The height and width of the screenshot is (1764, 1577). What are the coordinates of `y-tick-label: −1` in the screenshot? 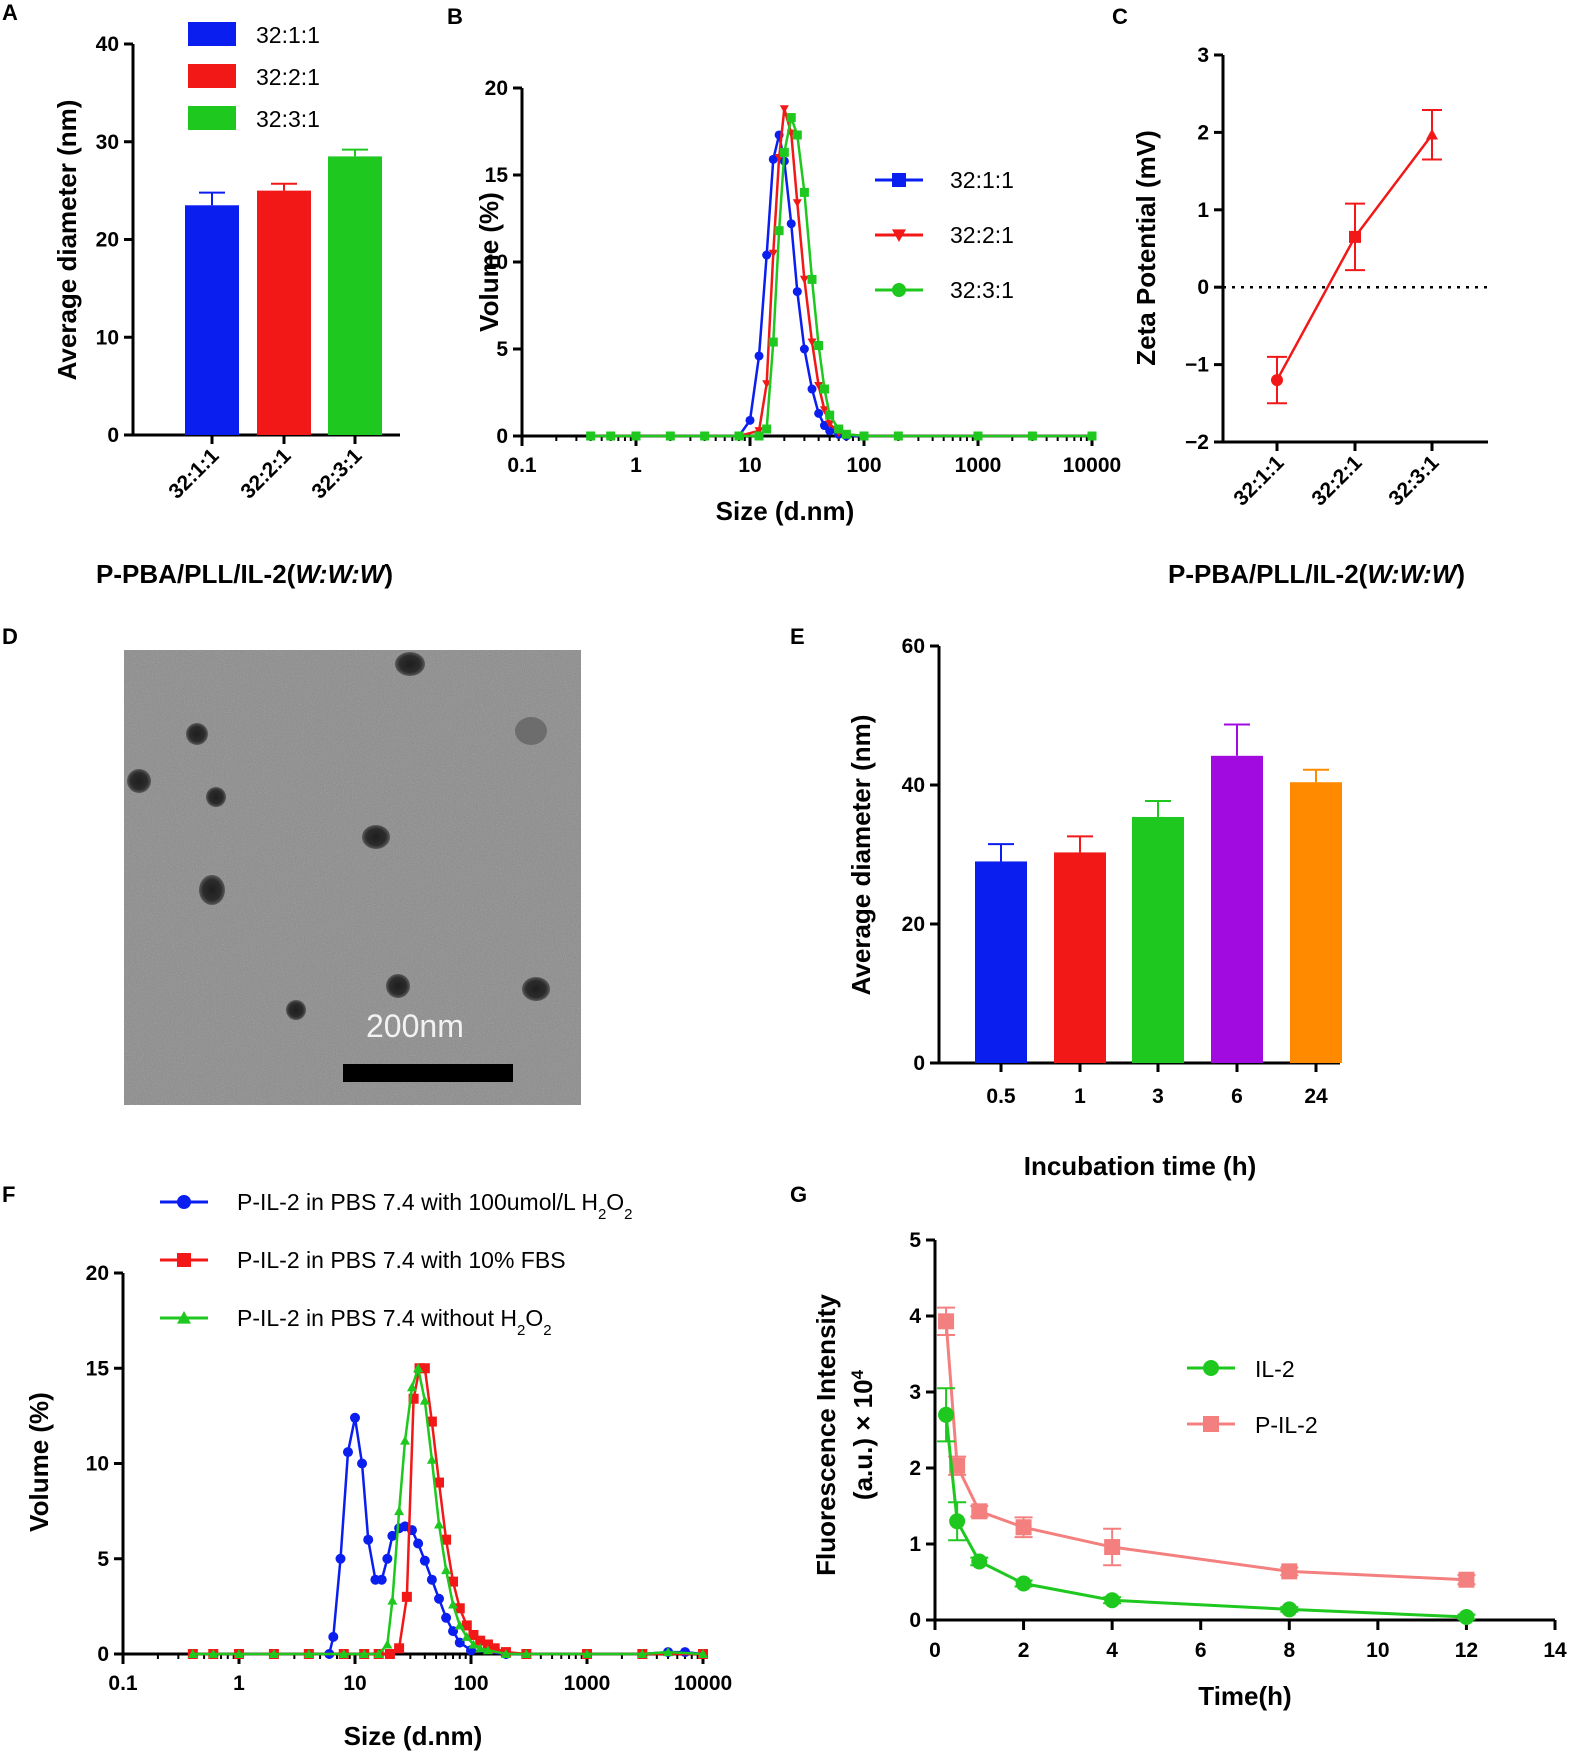 It's located at (1197, 365).